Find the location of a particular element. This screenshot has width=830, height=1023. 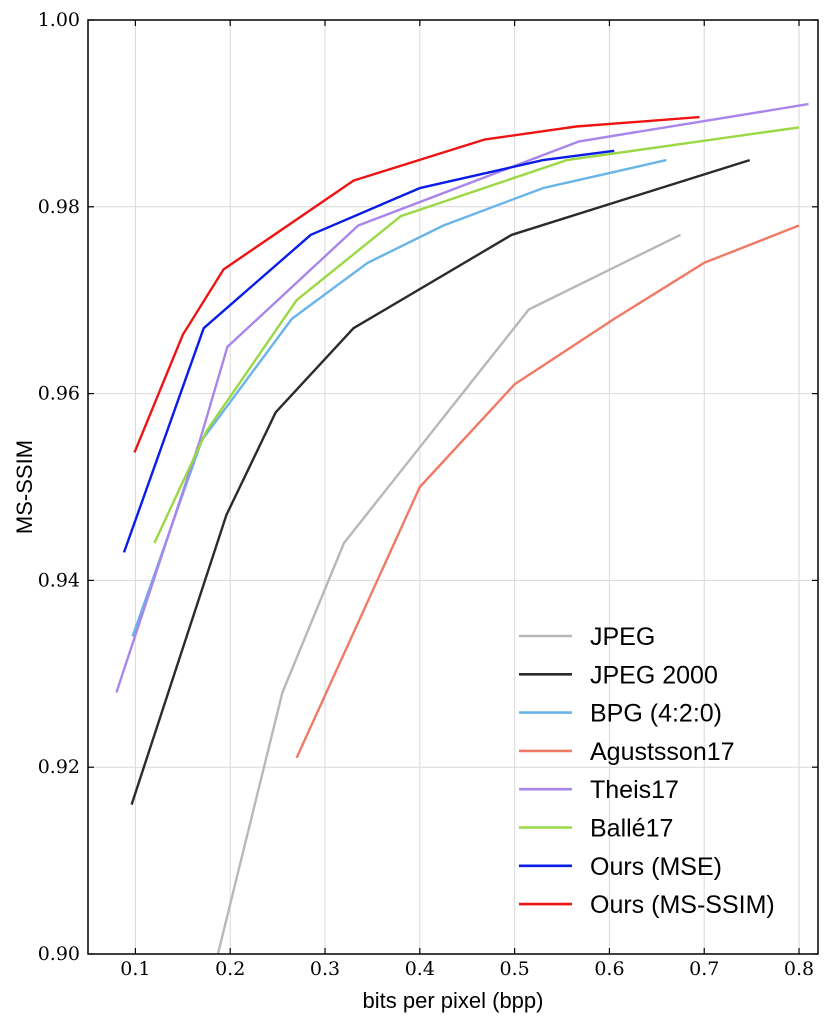

y-tick-label: 0.94 is located at coordinates (59, 580).